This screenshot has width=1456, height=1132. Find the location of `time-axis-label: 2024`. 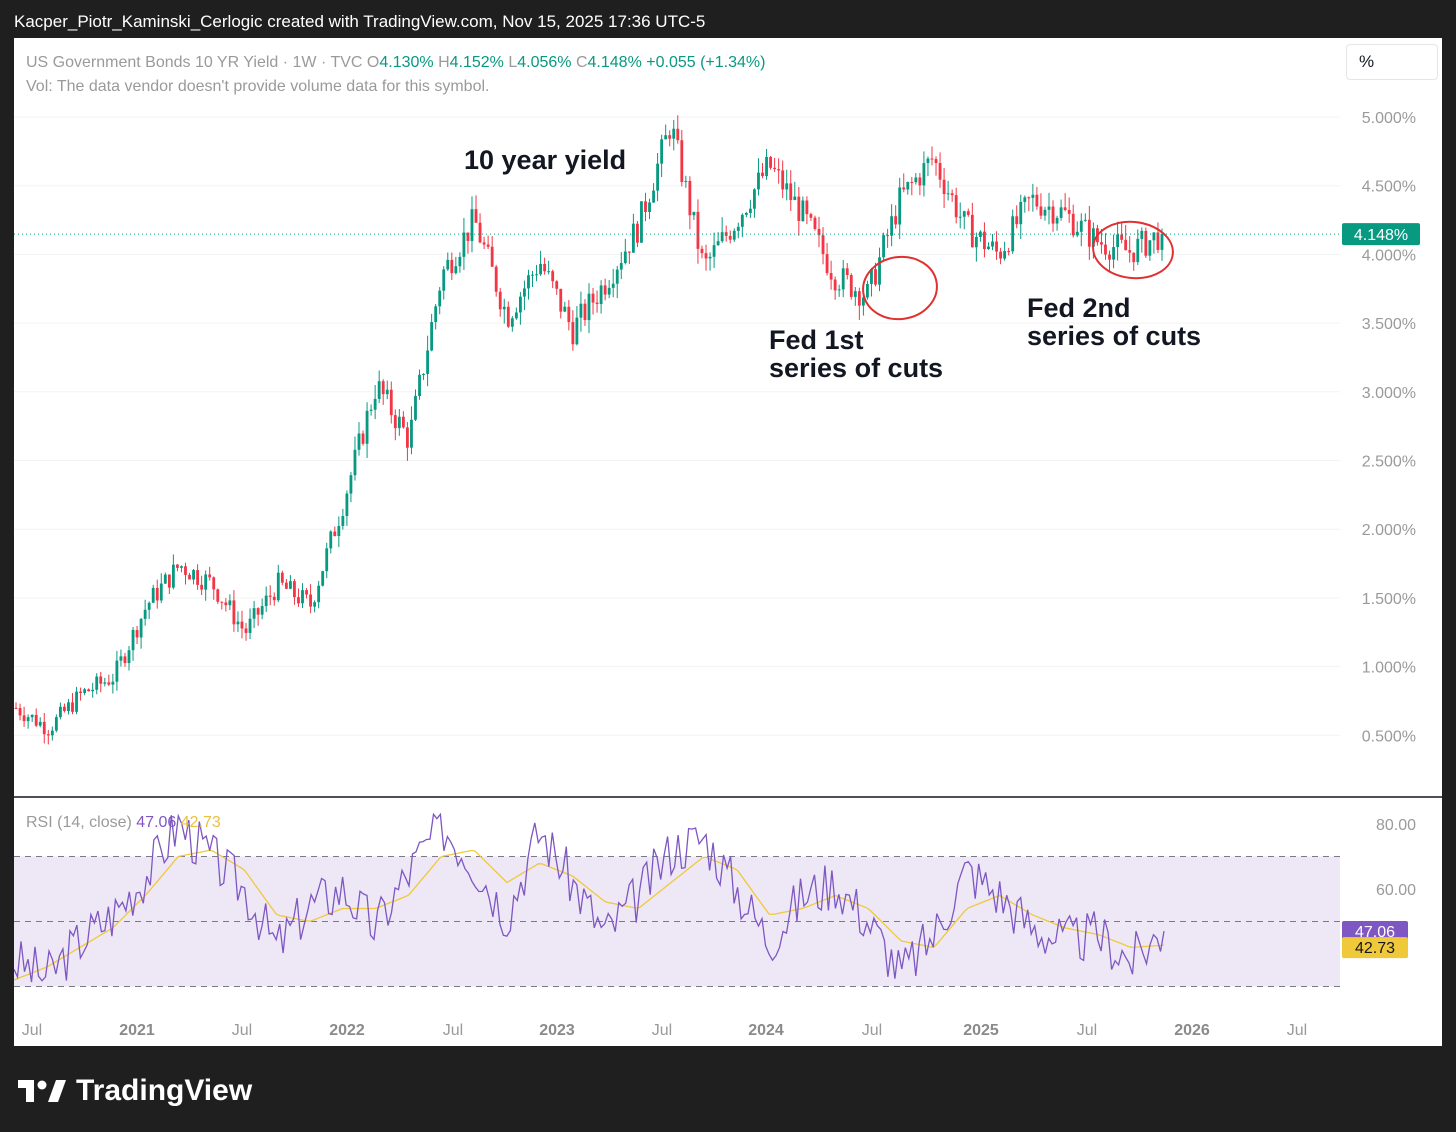

time-axis-label: 2024 is located at coordinates (766, 1030).